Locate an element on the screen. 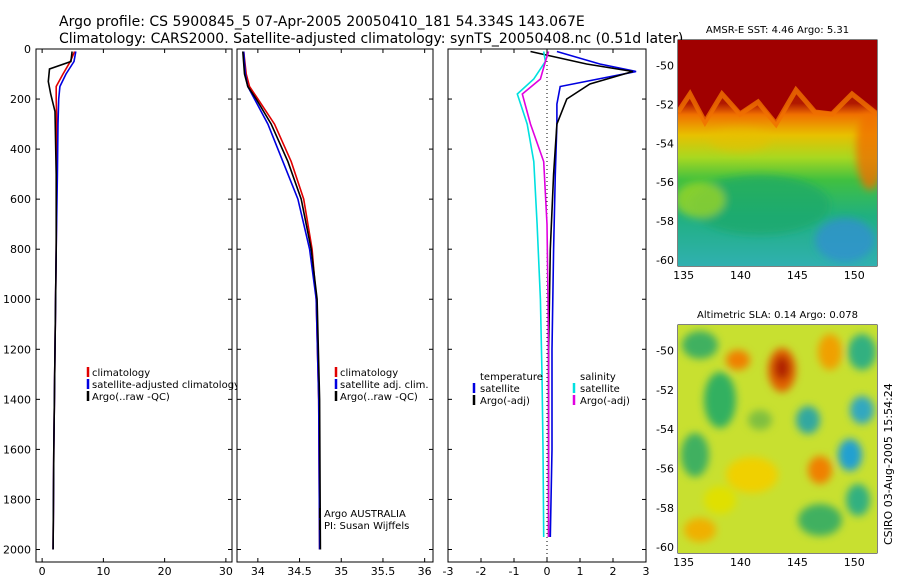 This screenshot has height=580, width=900. x-tick-label: 3 is located at coordinates (646, 571).